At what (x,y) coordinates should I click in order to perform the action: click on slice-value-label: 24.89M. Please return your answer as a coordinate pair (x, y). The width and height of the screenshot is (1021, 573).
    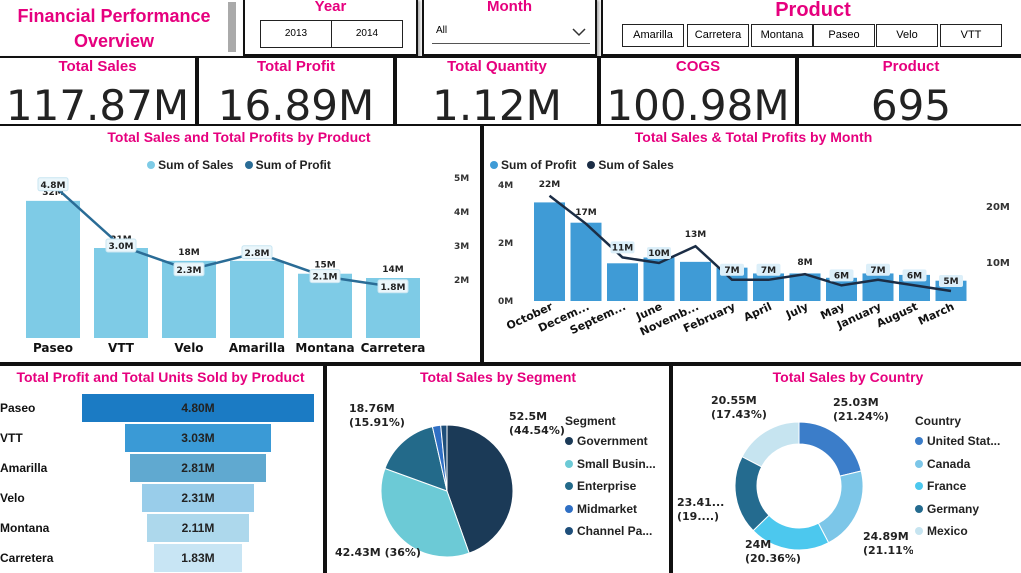
    Looking at the image, I should click on (886, 536).